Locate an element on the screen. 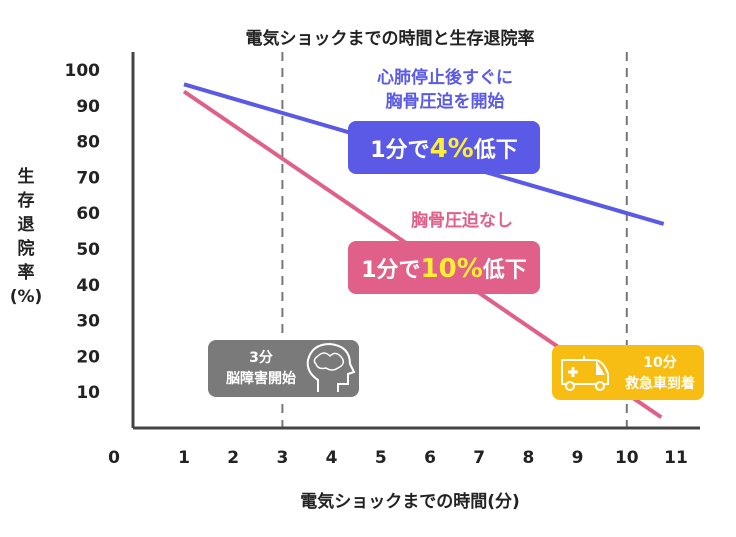 The width and height of the screenshot is (736, 537). y-tick-label: 20 is located at coordinates (88, 357).